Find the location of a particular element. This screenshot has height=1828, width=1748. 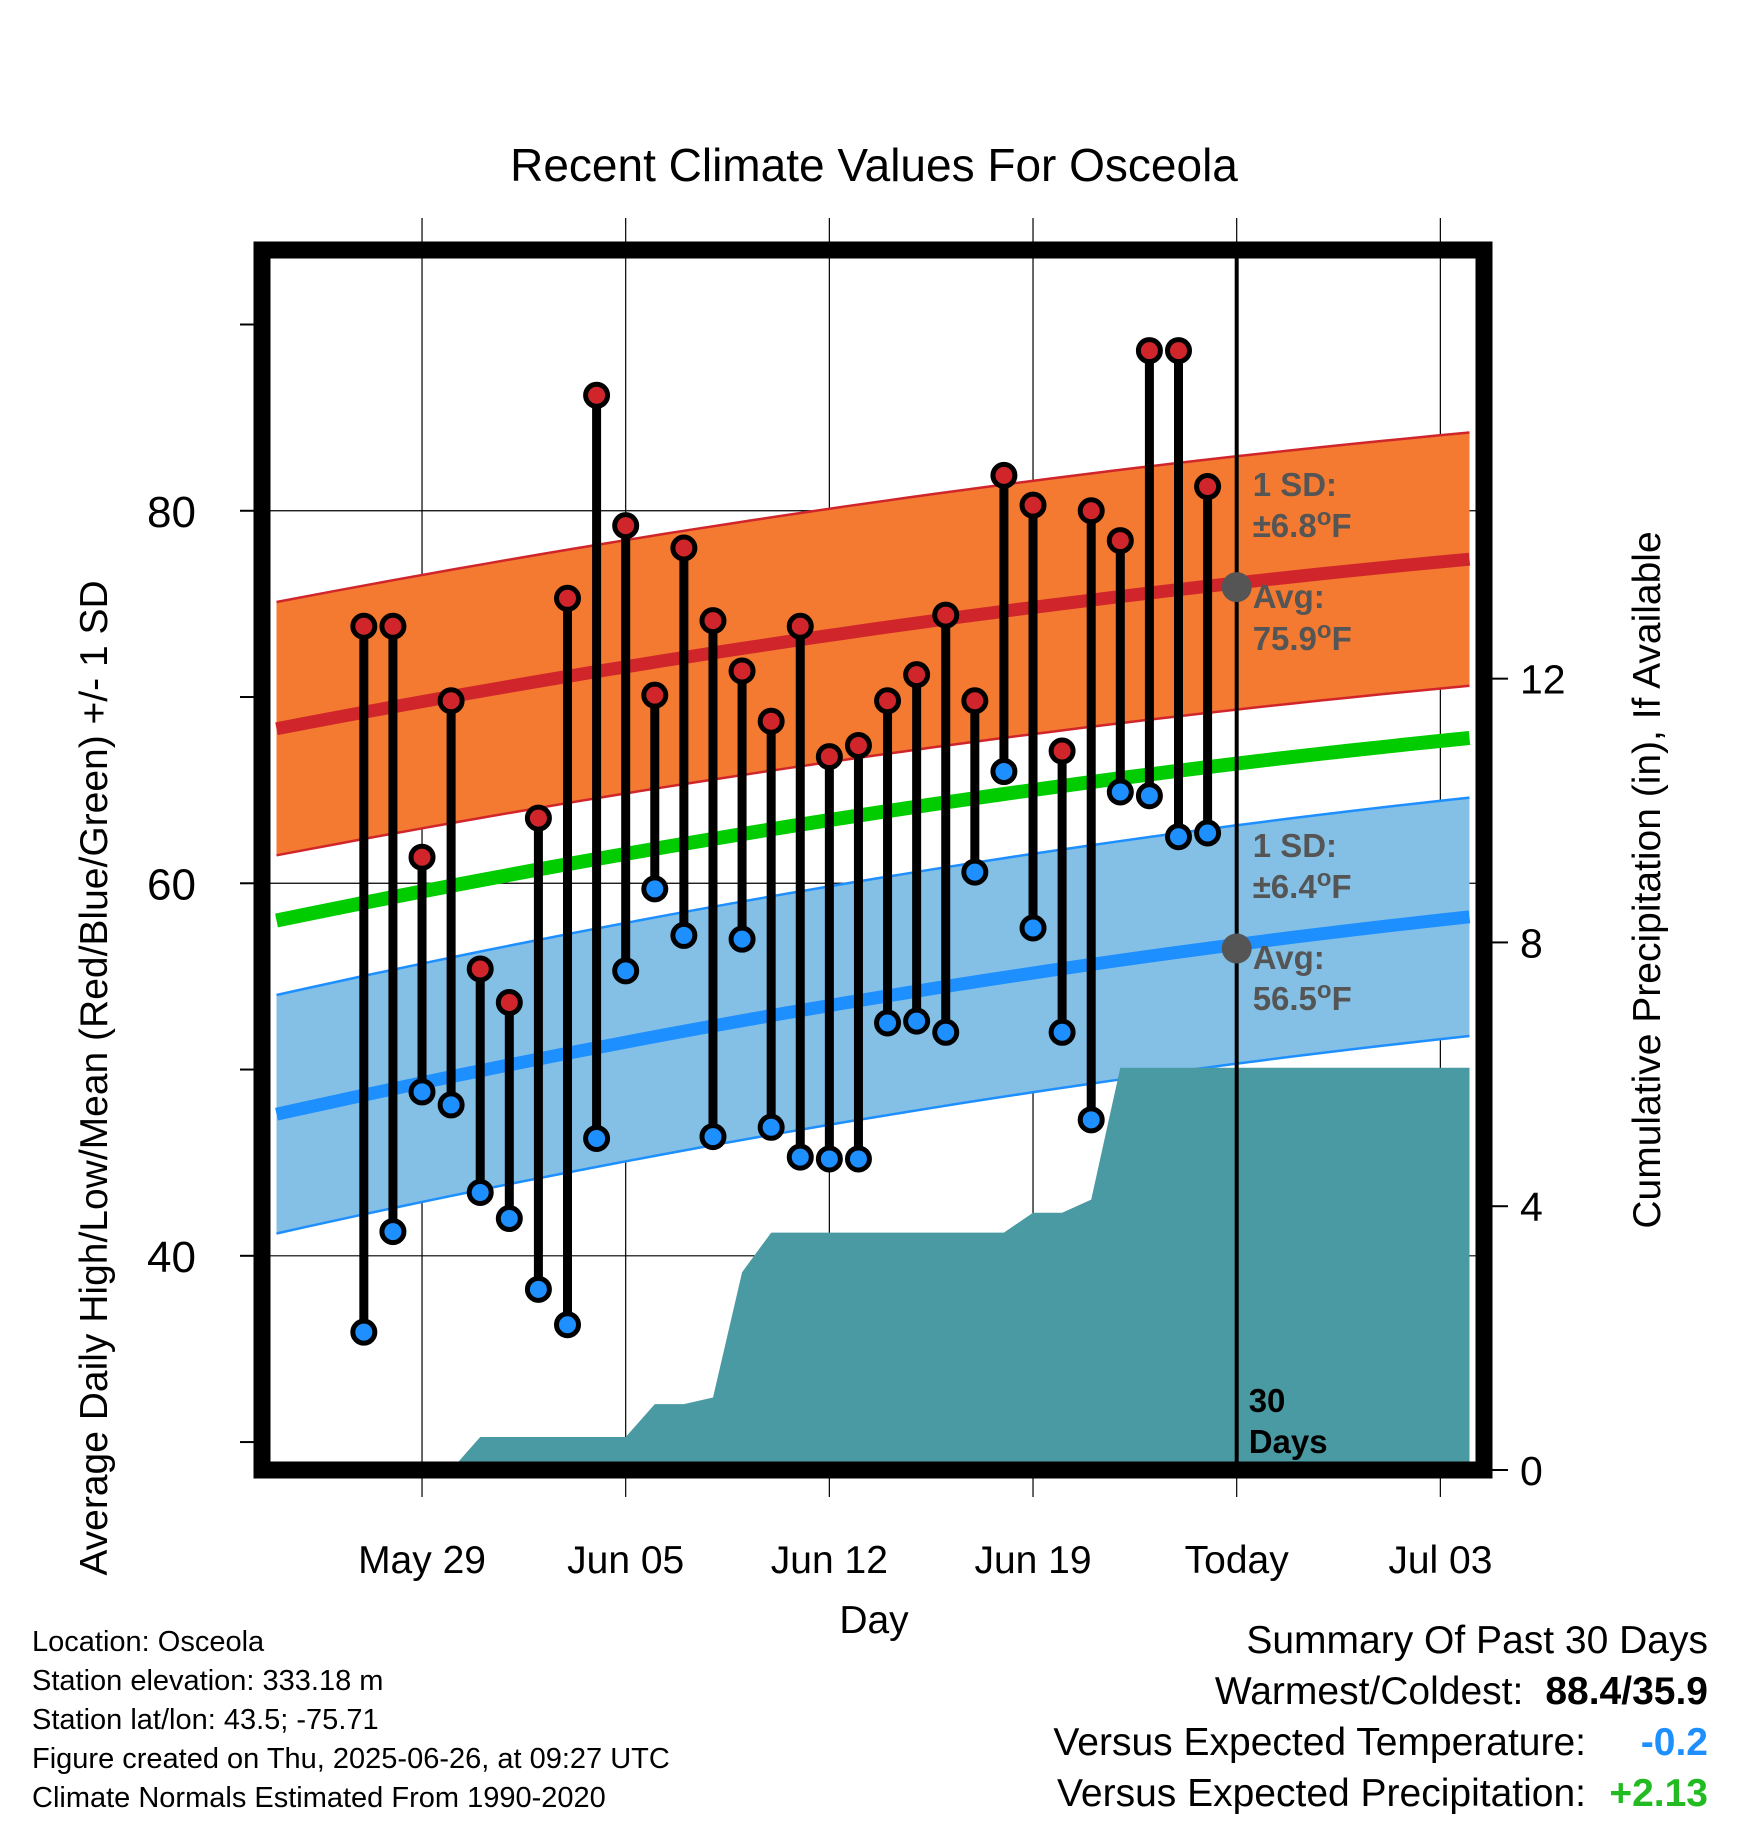

low-upper-edge is located at coordinates (873, 896).